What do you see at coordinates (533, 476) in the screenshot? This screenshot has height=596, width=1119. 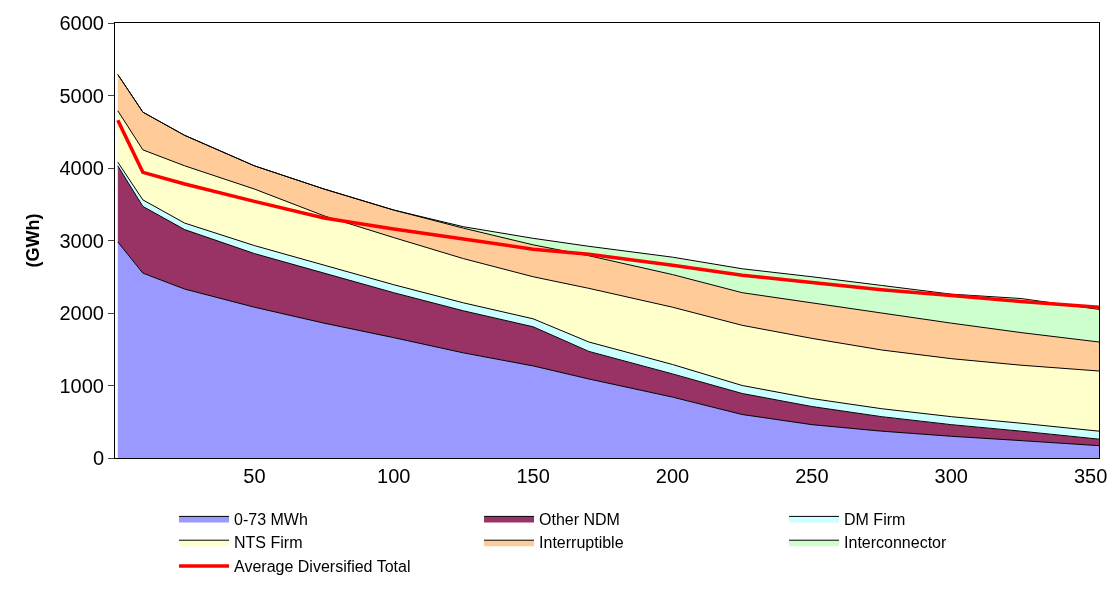 I see `x-tick-label: 150` at bounding box center [533, 476].